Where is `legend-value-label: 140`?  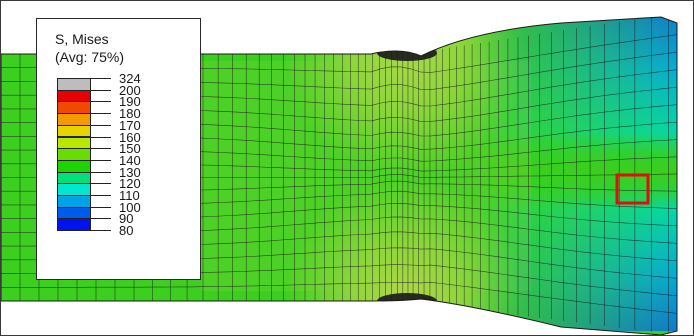 legend-value-label: 140 is located at coordinates (130, 160).